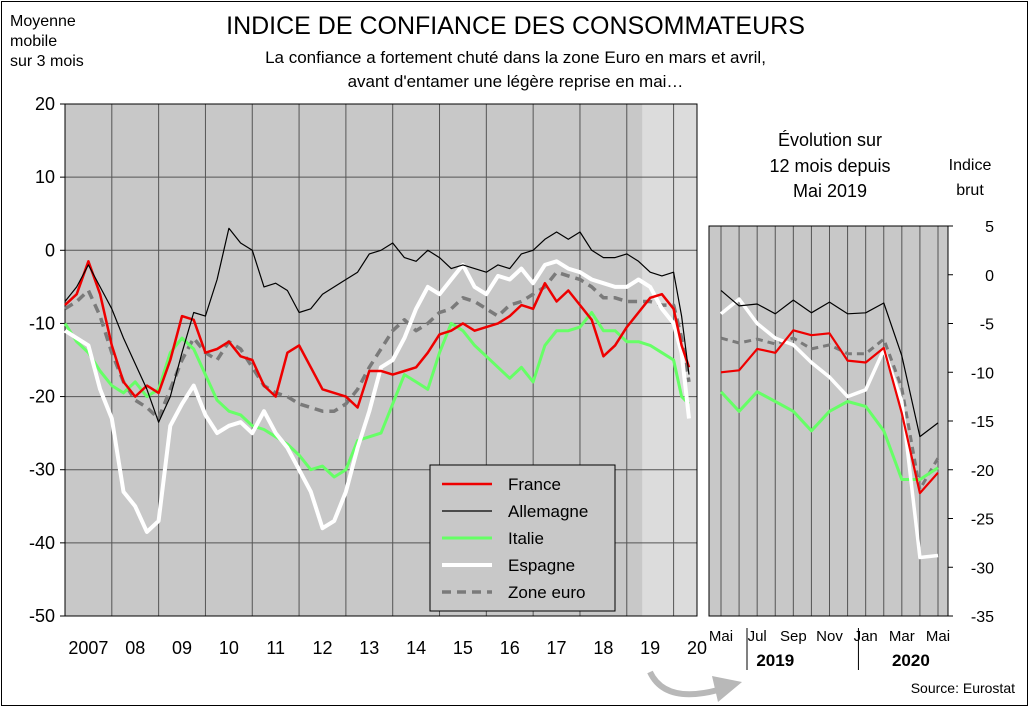 The height and width of the screenshot is (709, 1031). Describe the element at coordinates (135, 648) in the screenshot. I see `main-xtick-label: 08` at that location.